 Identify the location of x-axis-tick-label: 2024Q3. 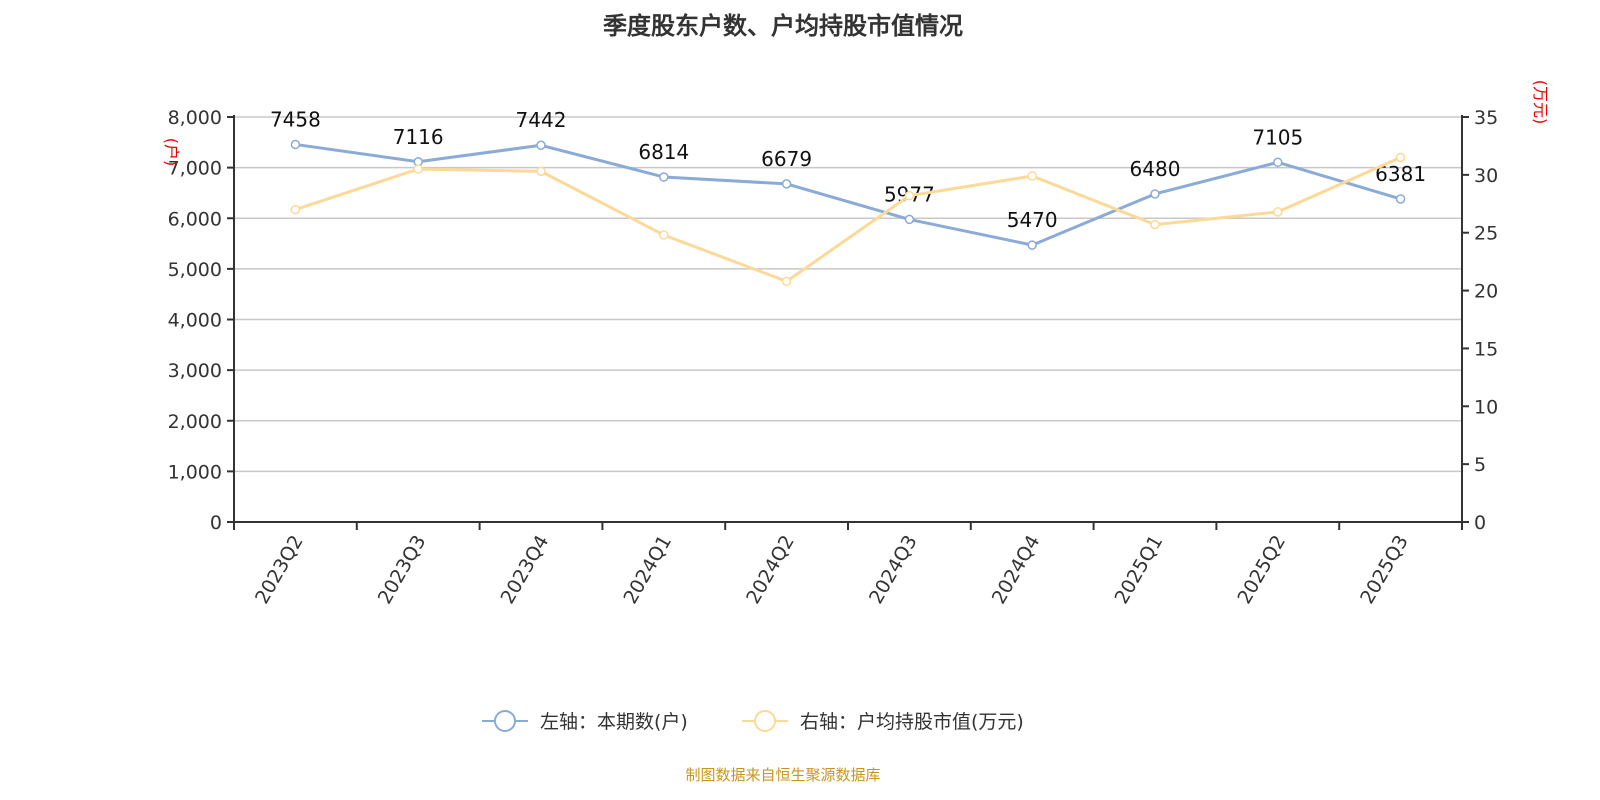
(893, 570).